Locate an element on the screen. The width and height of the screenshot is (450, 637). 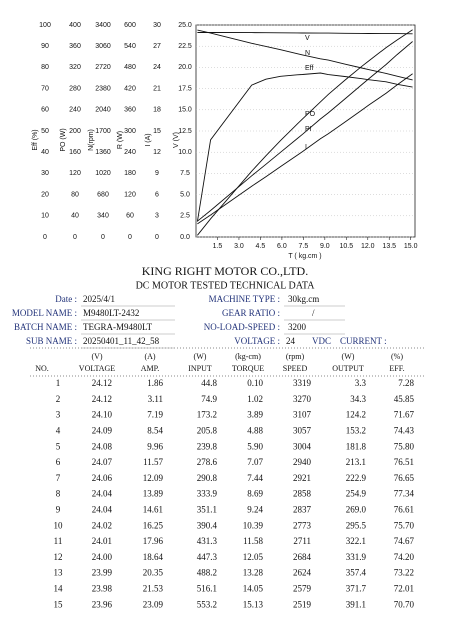
table-cell: 222.9 is located at coordinates (356, 478).